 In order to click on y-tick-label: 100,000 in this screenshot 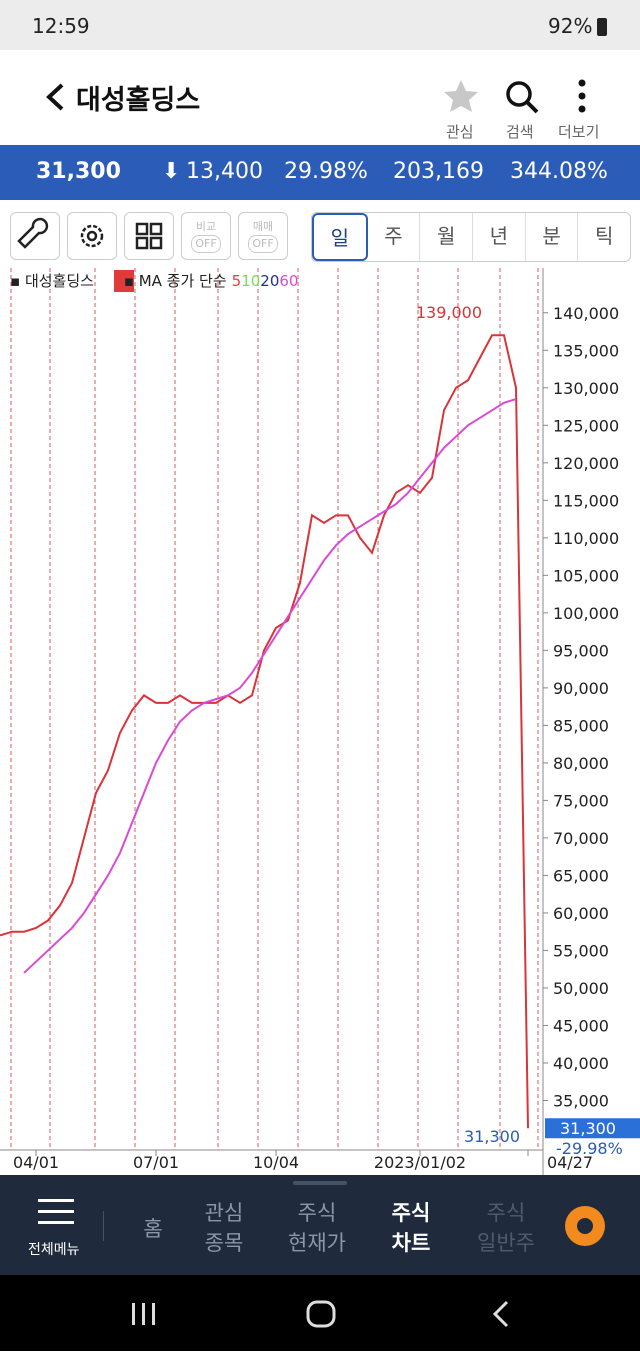, I will do `click(586, 613)`.